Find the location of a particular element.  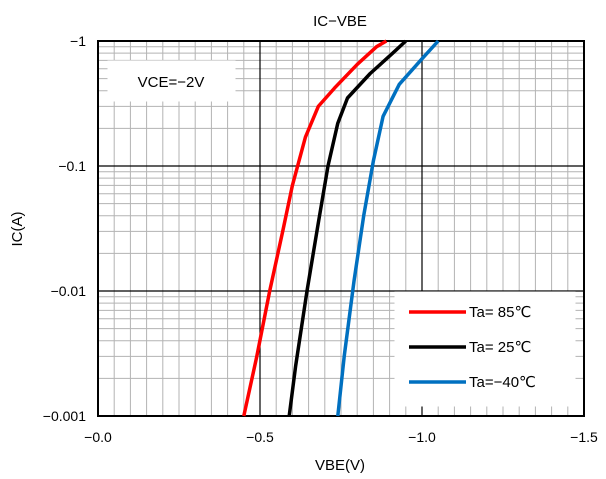

legend-label: Ta= 25℃ is located at coordinates (500, 347).